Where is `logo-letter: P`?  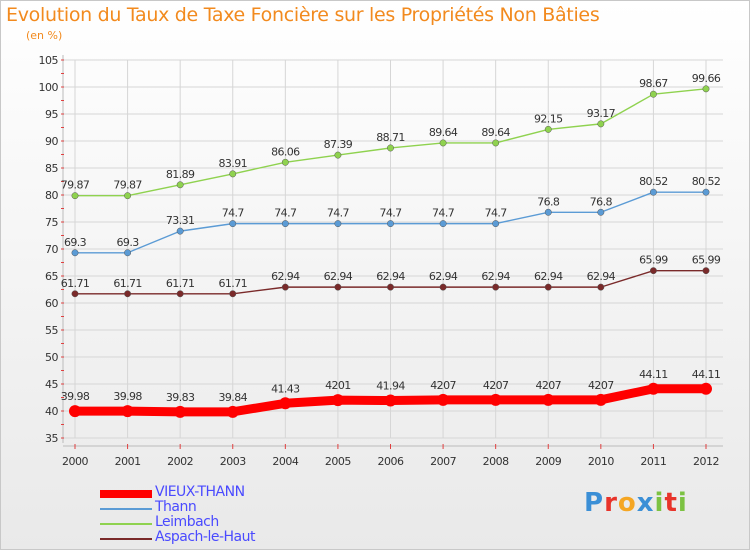
logo-letter: P is located at coordinates (594, 503).